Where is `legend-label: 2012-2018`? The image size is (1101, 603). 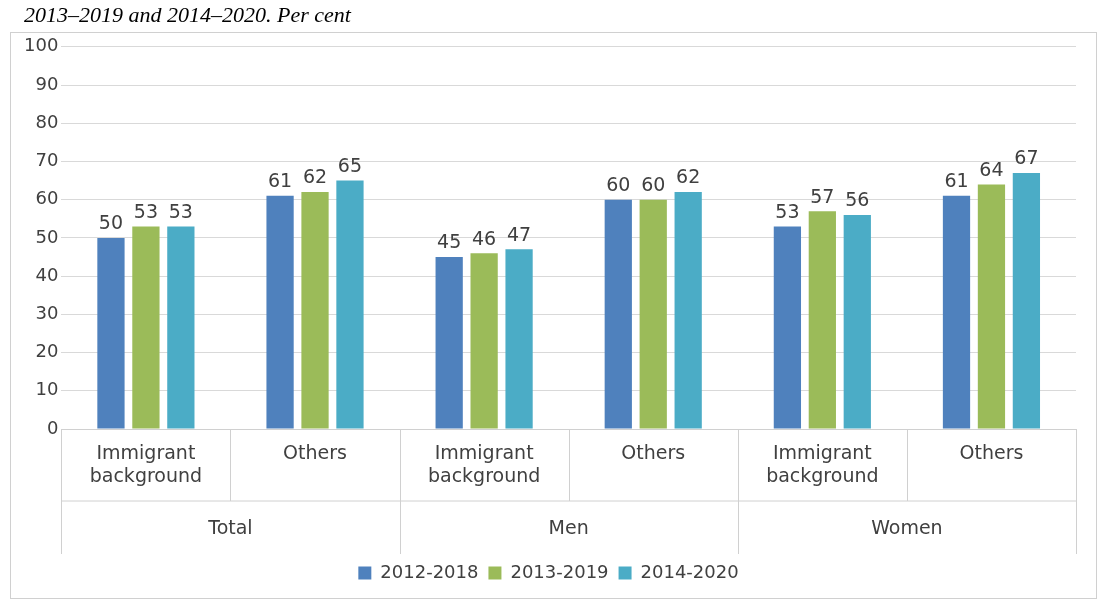
legend-label: 2012-2018 is located at coordinates (429, 571).